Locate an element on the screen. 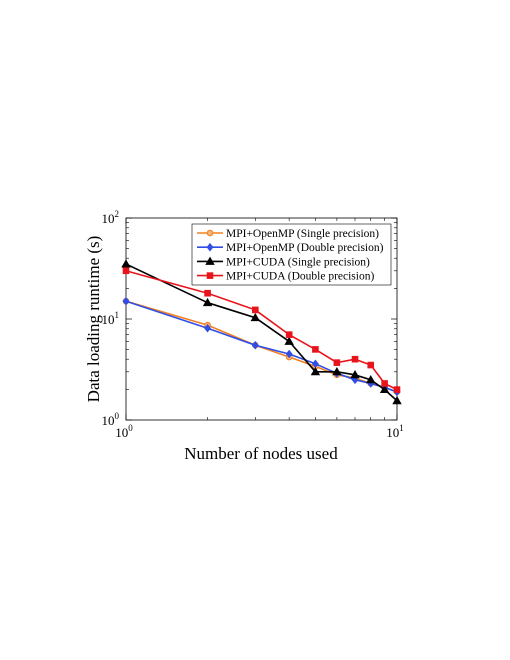 Image resolution: width=510 pixels, height=660 pixels. legend-item-1: MPI+OpenMP (Single precision) is located at coordinates (288, 234).